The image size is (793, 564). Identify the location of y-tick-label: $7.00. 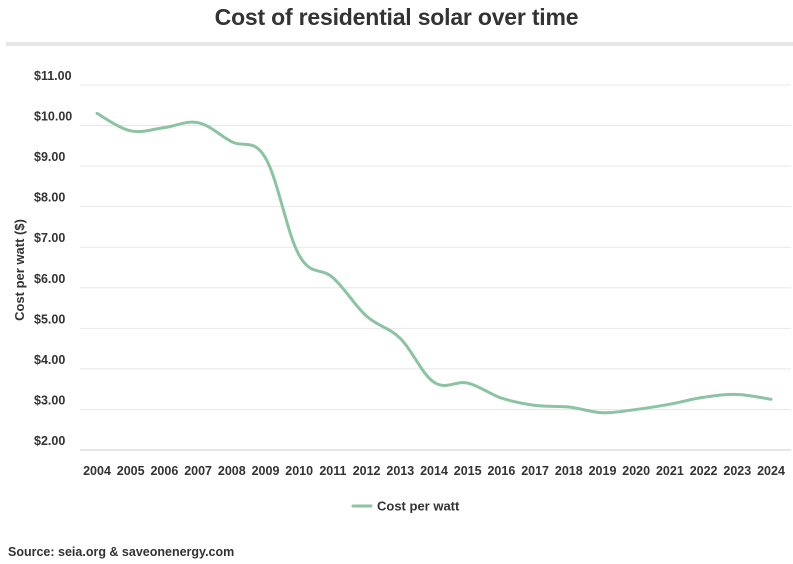
(49, 238).